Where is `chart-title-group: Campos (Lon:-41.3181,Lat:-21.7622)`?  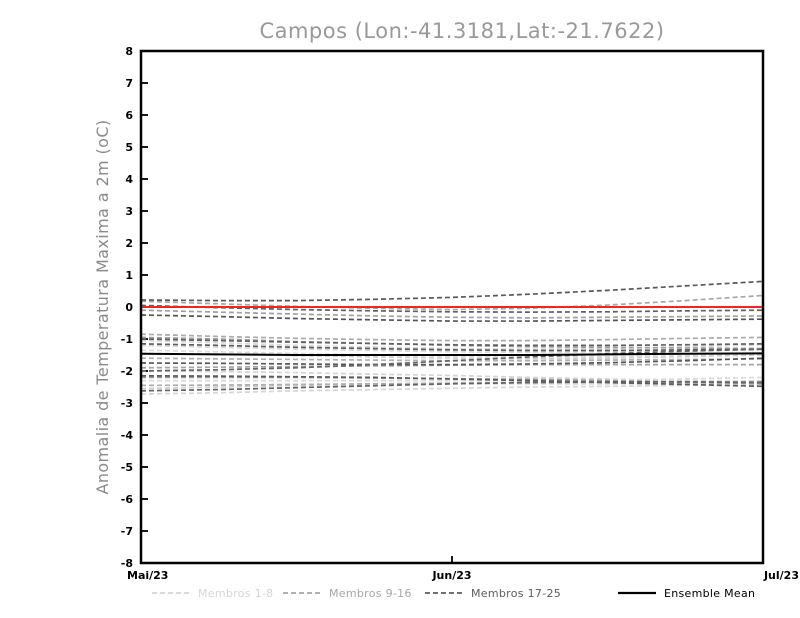
chart-title-group: Campos (Lon:-41.3181,Lat:-21.7622) is located at coordinates (461, 31).